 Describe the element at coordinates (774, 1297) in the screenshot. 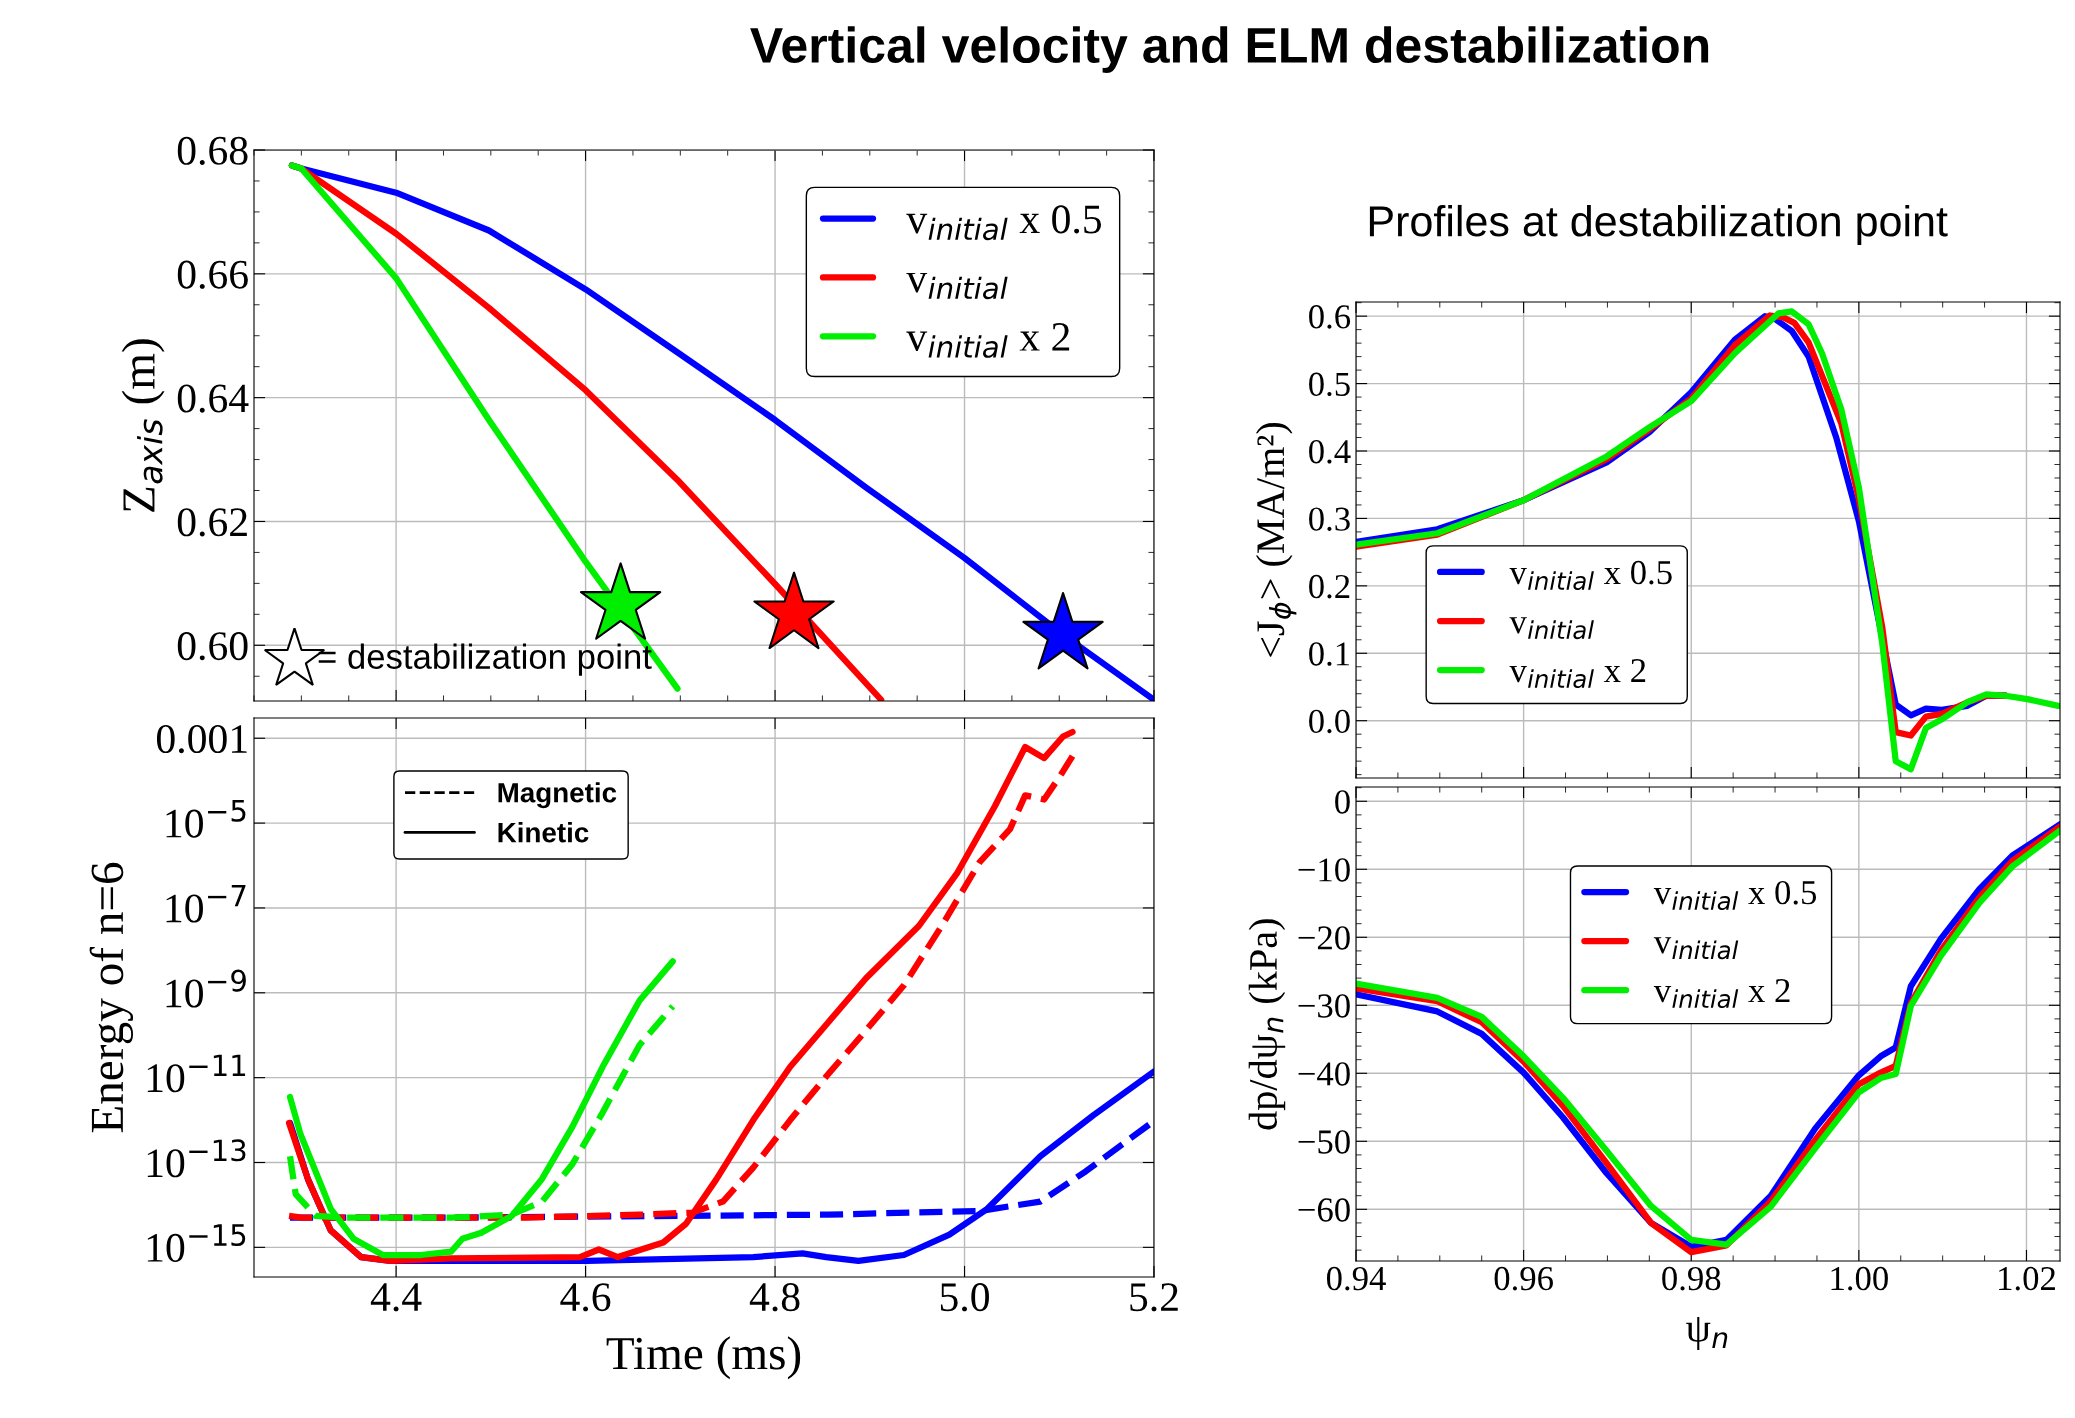

I see `x-tick-label: 4.8` at that location.